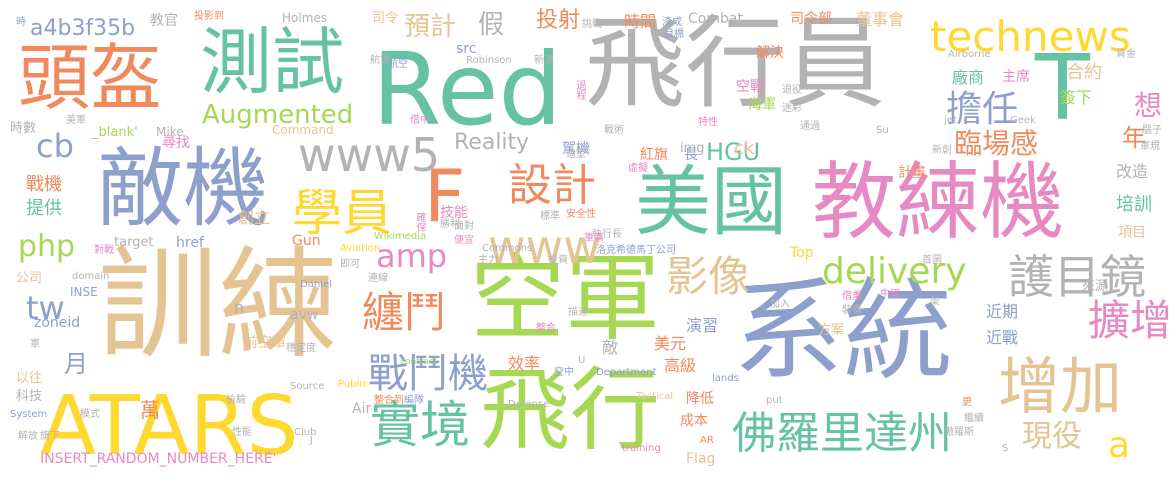 The height and width of the screenshot is (482, 1175). I want to click on word: J, so click(311, 440).